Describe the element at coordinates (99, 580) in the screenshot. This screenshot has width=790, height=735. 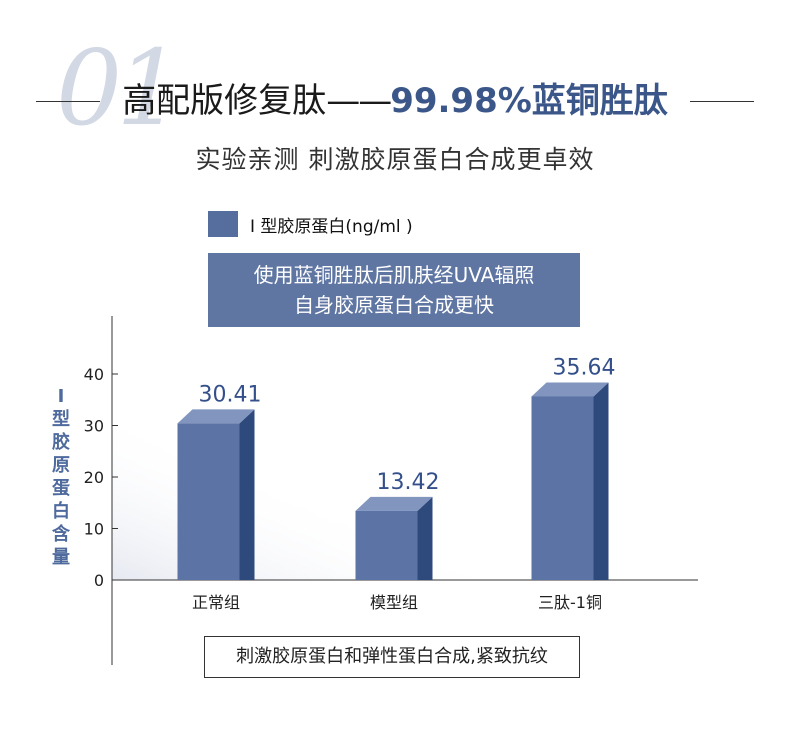
I see `y-tick-label: 0` at that location.